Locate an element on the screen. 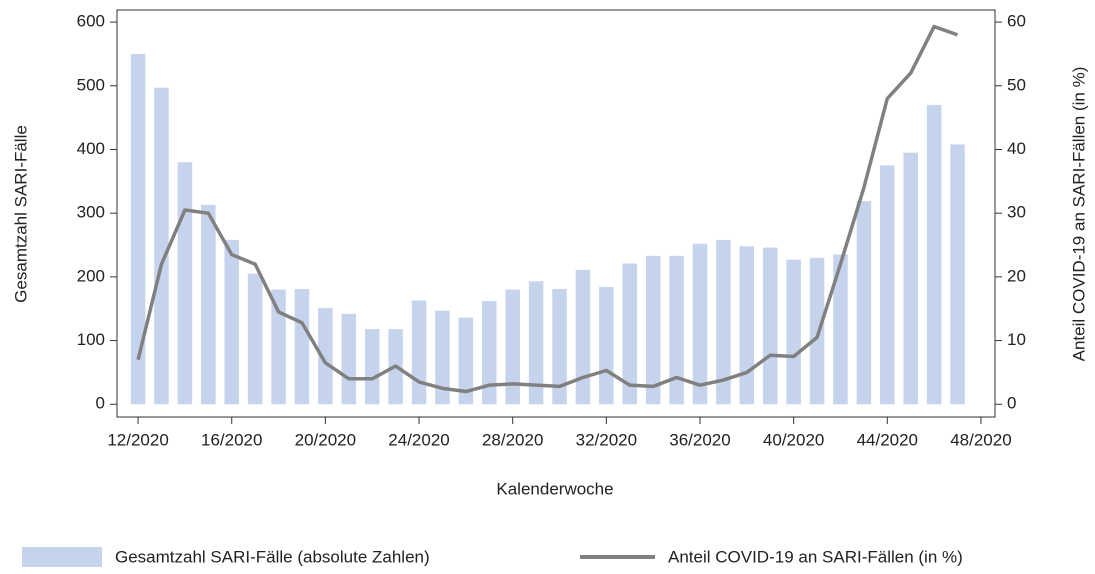  y-tick-label: 500 is located at coordinates (91, 84).